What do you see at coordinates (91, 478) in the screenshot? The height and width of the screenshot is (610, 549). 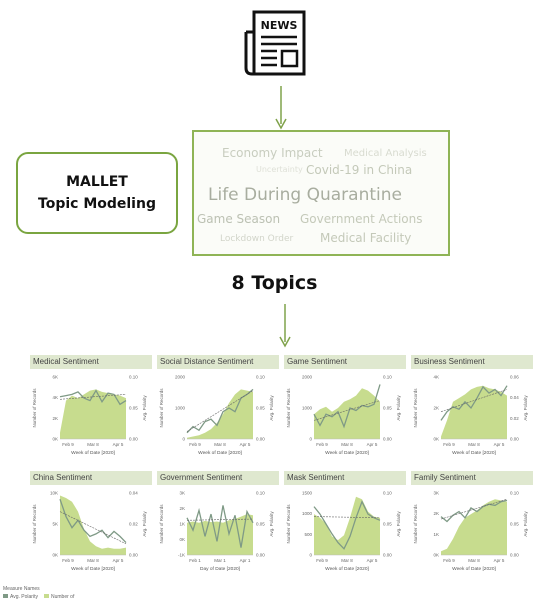 I see `panel-title-bar: China Sentiment` at bounding box center [91, 478].